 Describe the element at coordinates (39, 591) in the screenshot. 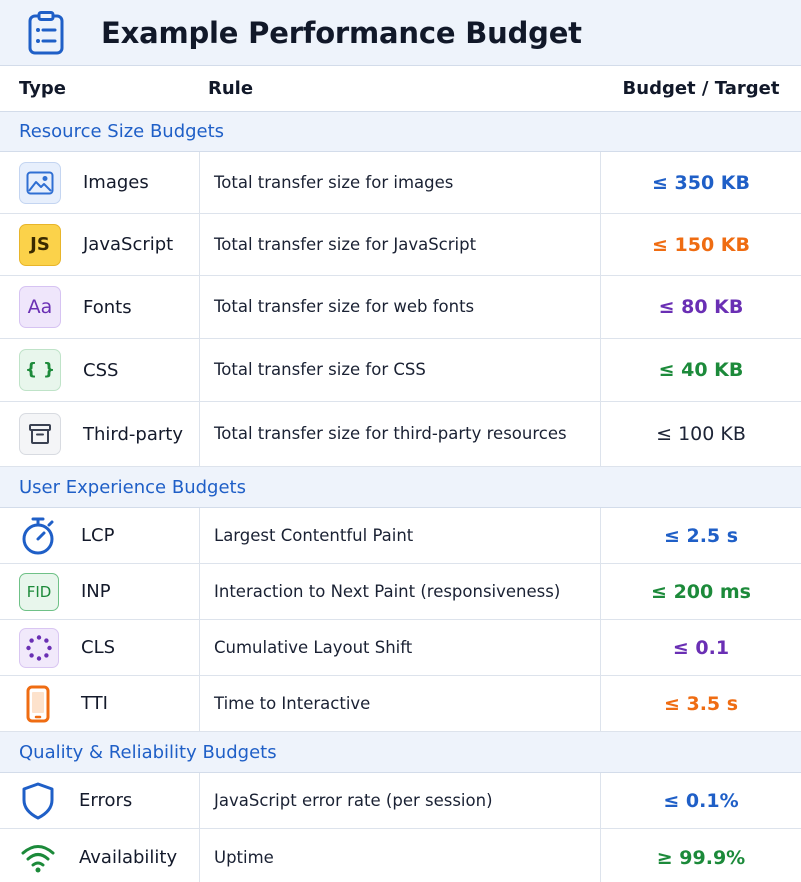

I see `fid-icon: FID` at that location.